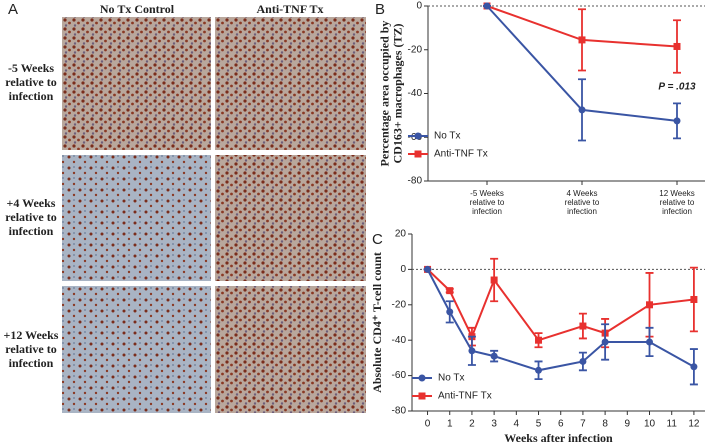 The image size is (708, 446). Describe the element at coordinates (31, 349) in the screenshot. I see `row-header: +12 Weeks relative to infection` at that location.